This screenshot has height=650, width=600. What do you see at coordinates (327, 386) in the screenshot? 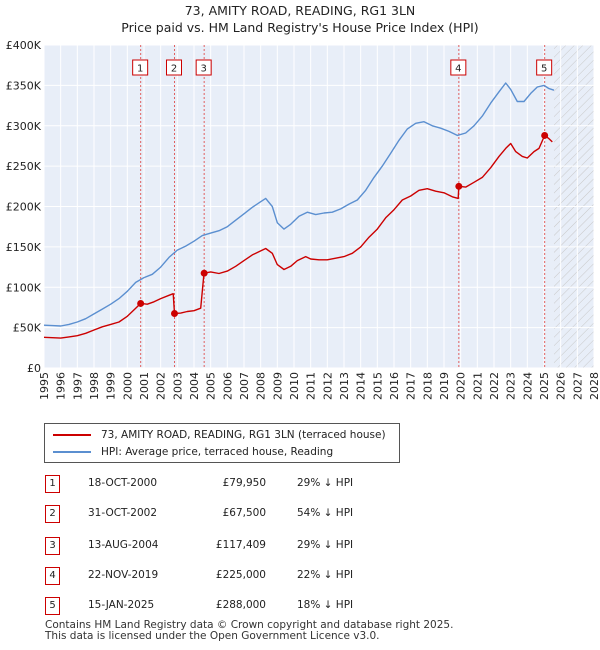
I see `x-tick-label: 2012` at bounding box center [327, 386].